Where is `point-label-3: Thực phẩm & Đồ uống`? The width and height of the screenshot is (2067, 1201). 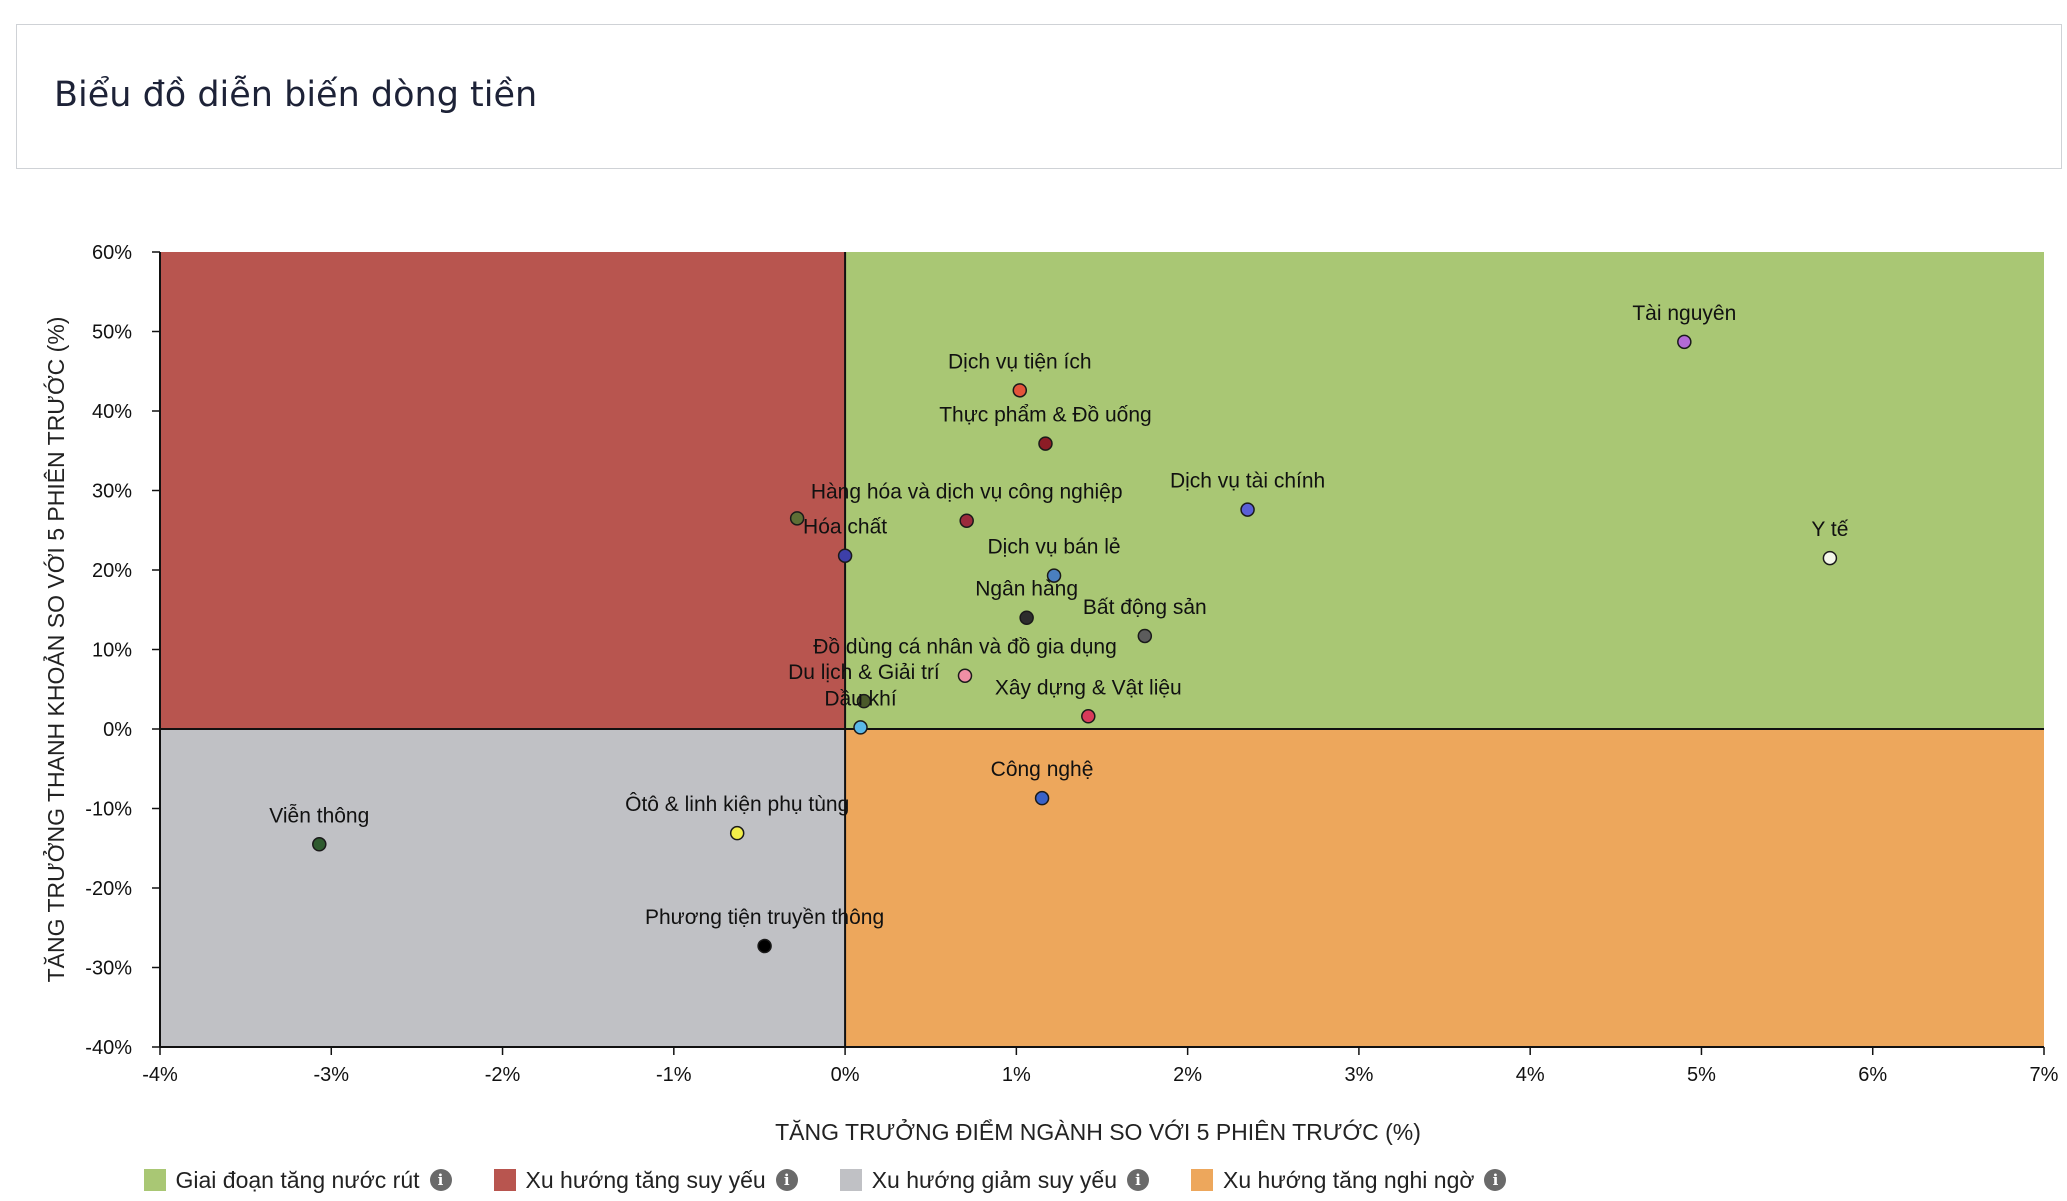 point-label-3: Thực phẩm & Đồ uống is located at coordinates (1045, 415).